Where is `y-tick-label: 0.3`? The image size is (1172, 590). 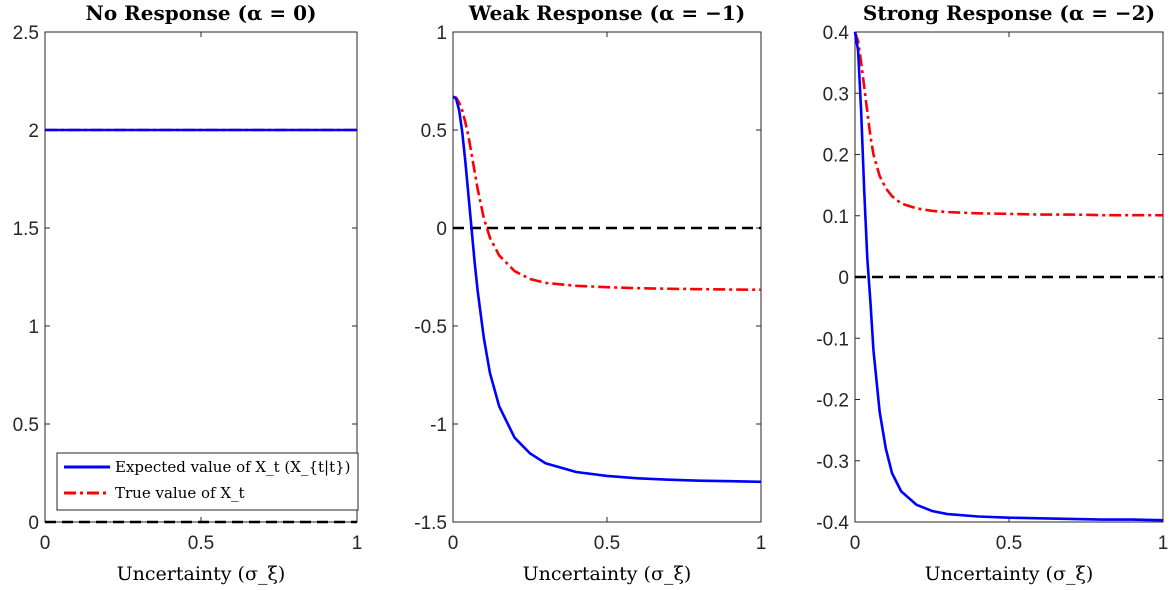
y-tick-label: 0.3 is located at coordinates (836, 94).